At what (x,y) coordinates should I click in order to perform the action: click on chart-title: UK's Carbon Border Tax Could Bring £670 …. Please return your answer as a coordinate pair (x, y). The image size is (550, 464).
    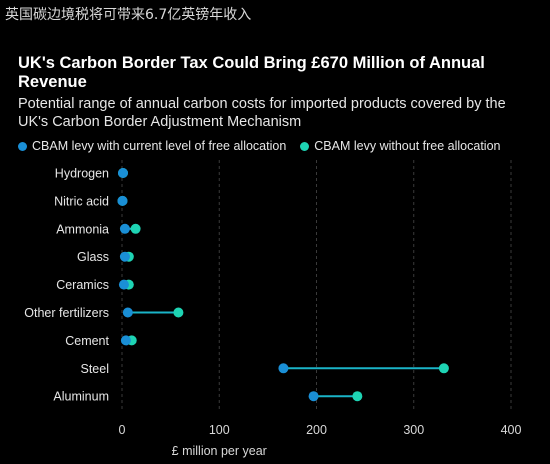
    Looking at the image, I should click on (251, 72).